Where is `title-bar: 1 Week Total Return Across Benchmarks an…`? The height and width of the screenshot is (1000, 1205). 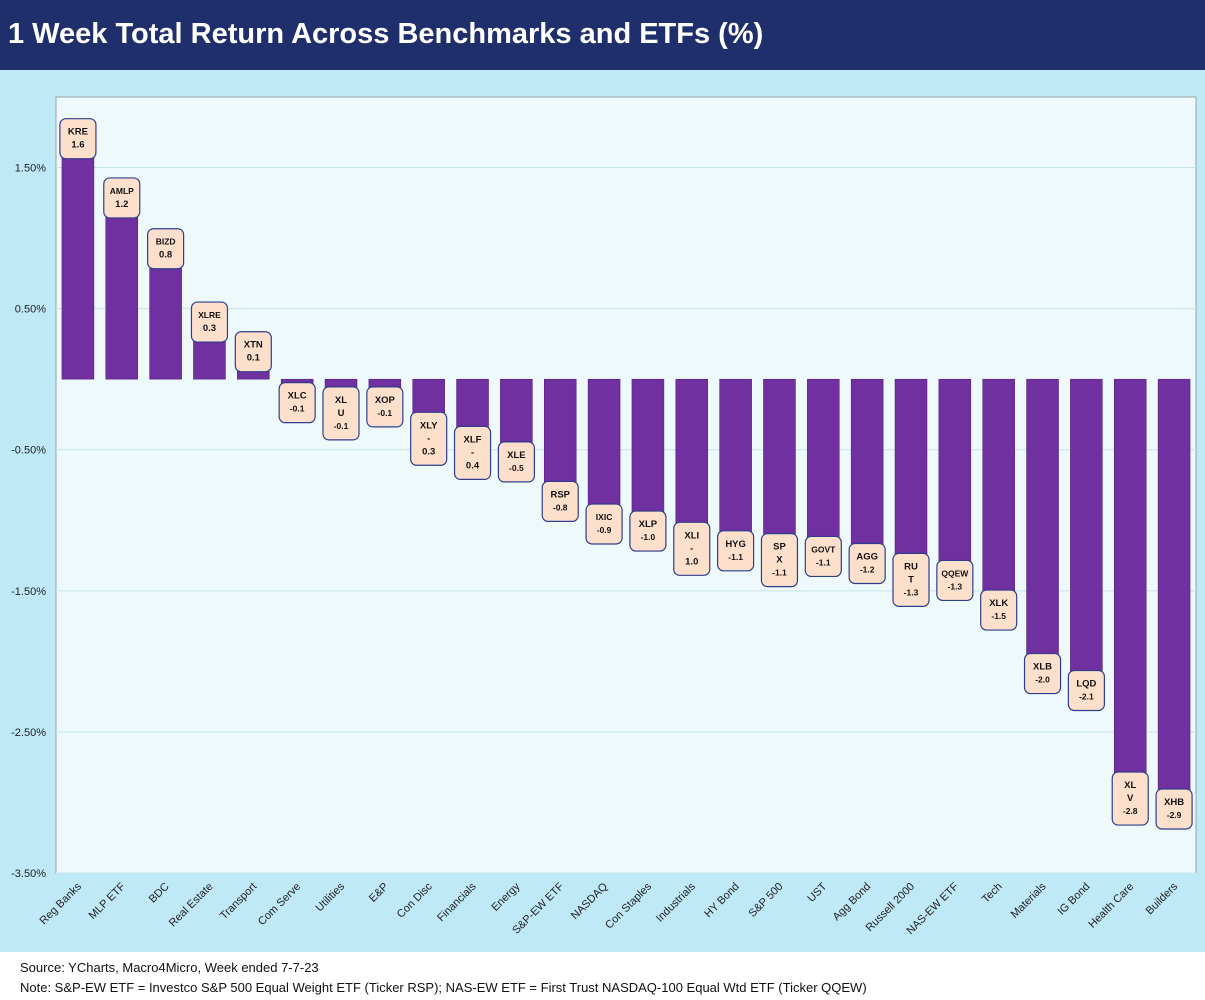
title-bar: 1 Week Total Return Across Benchmarks an… is located at coordinates (602, 35).